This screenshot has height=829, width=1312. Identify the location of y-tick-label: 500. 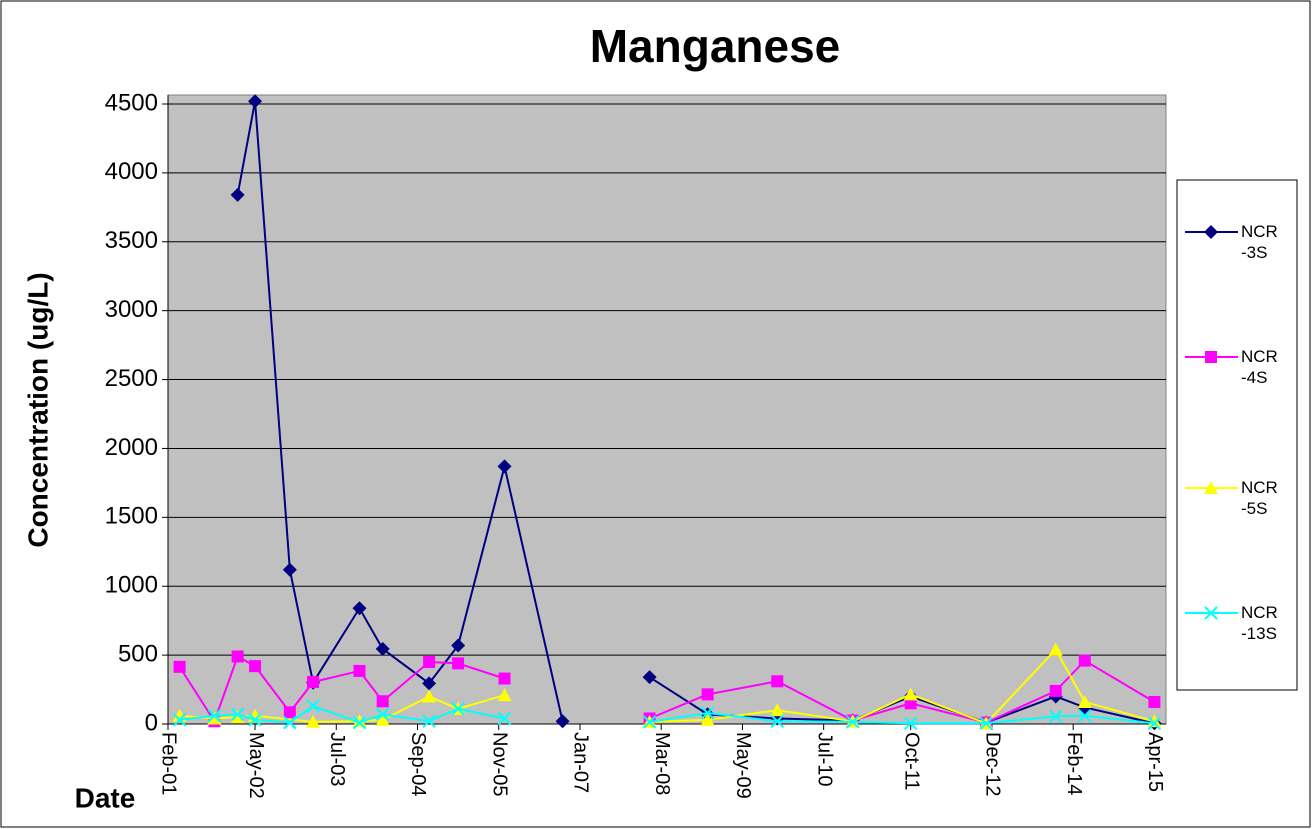
(138, 653).